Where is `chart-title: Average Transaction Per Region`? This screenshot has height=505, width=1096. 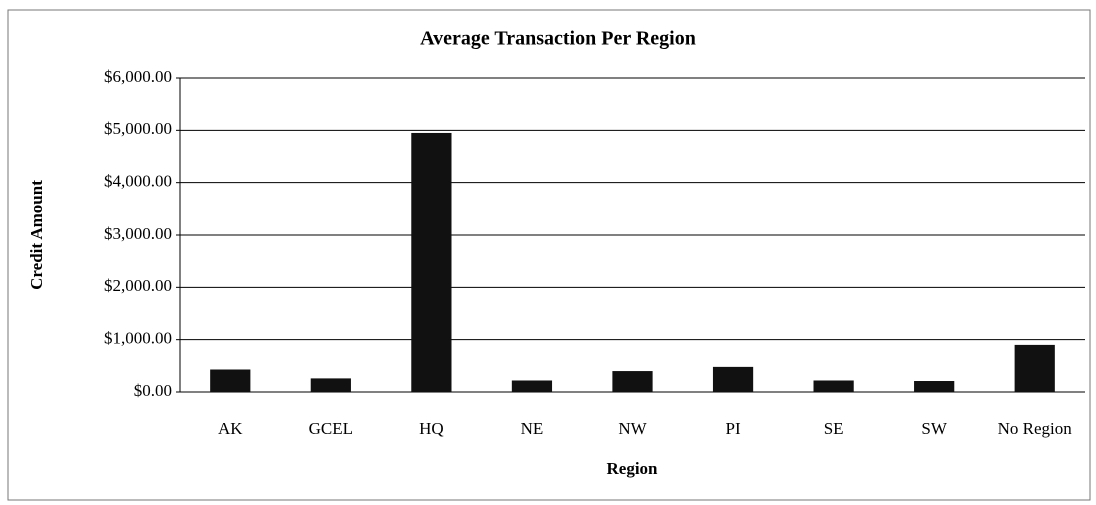
chart-title: Average Transaction Per Region is located at coordinates (558, 39).